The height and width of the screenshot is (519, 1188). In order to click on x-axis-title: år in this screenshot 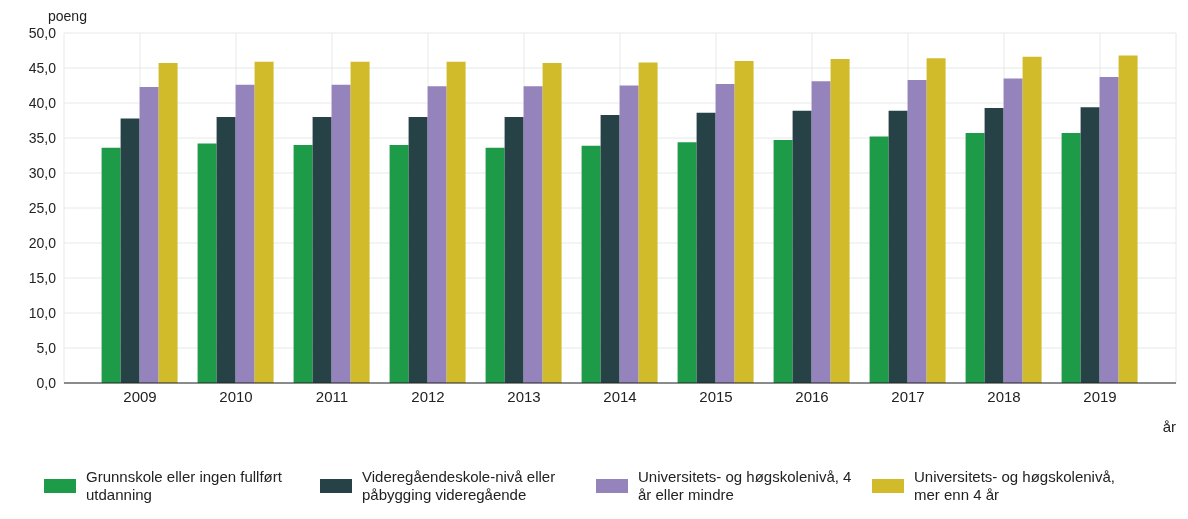, I will do `click(1169, 426)`.